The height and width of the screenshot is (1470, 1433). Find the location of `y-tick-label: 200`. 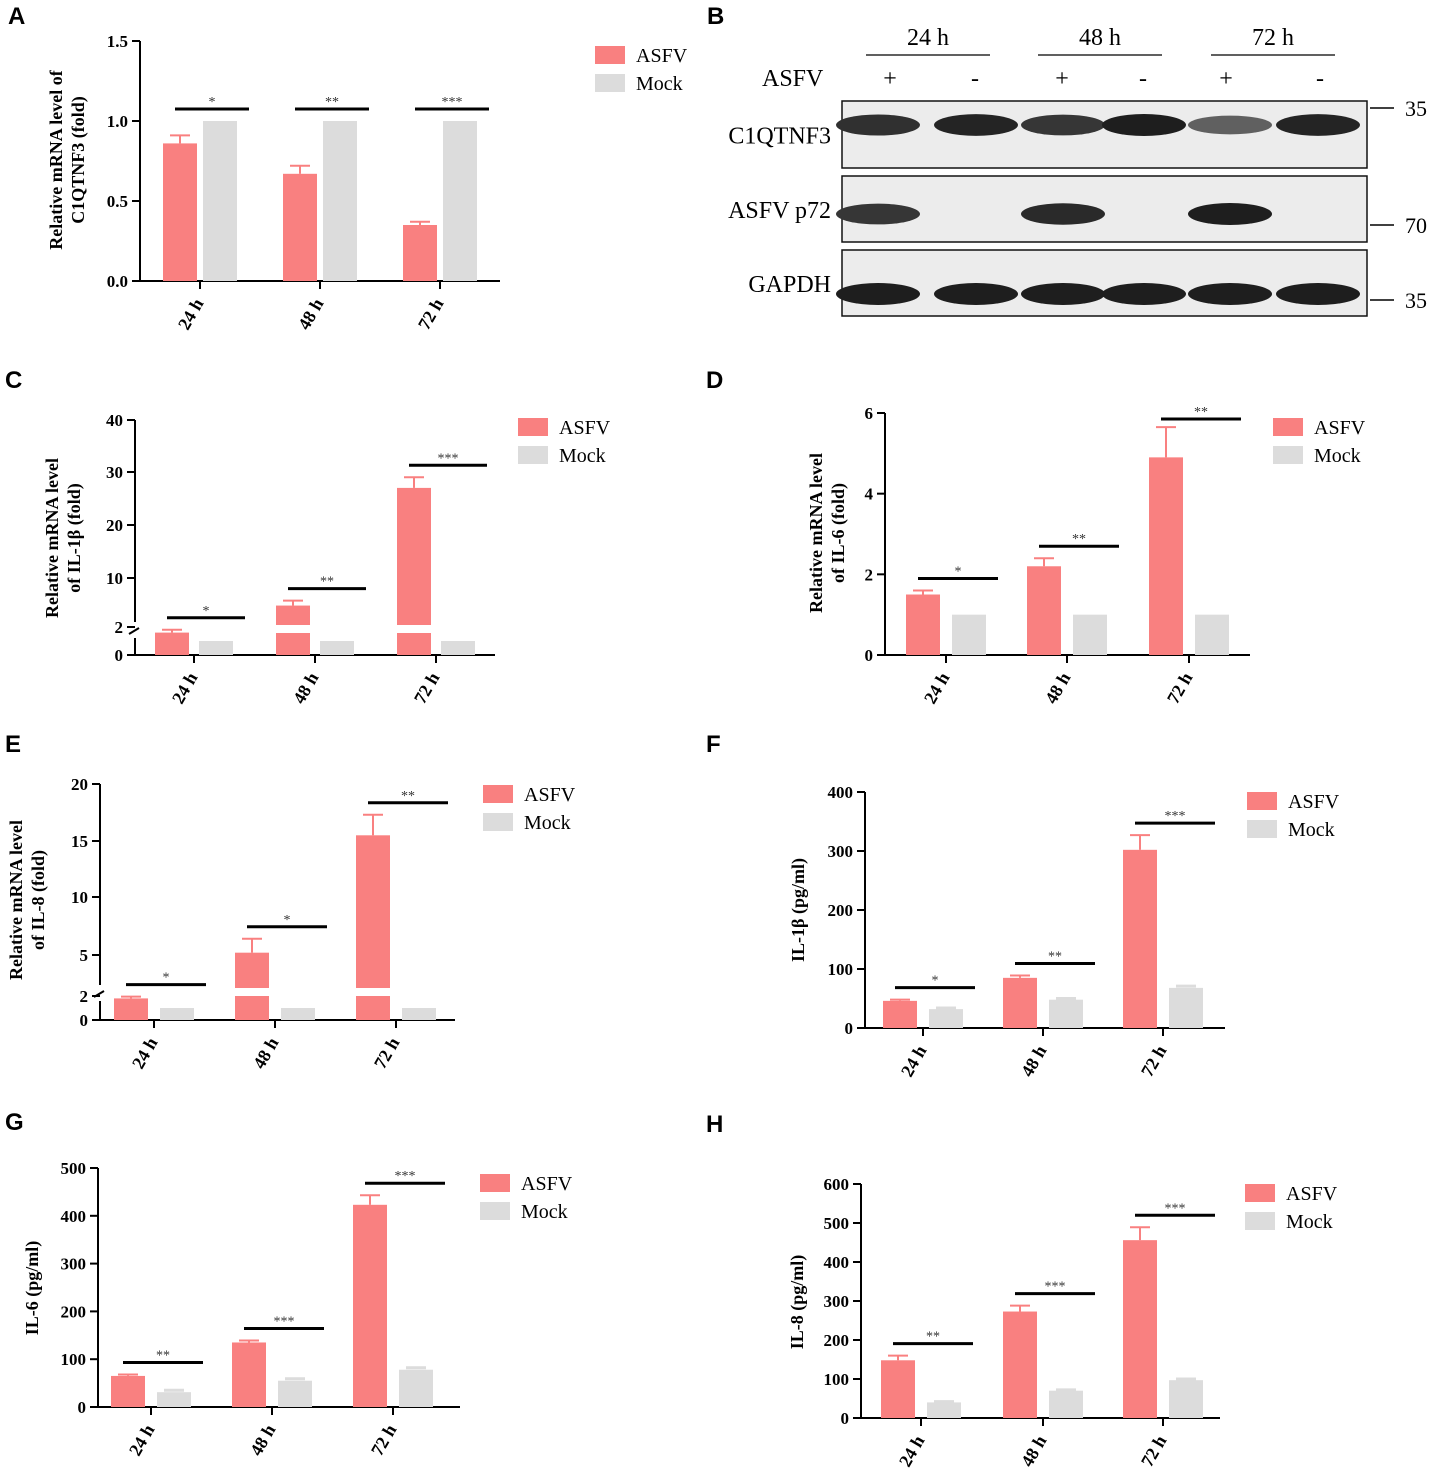

y-tick-label: 200 is located at coordinates (837, 1340).